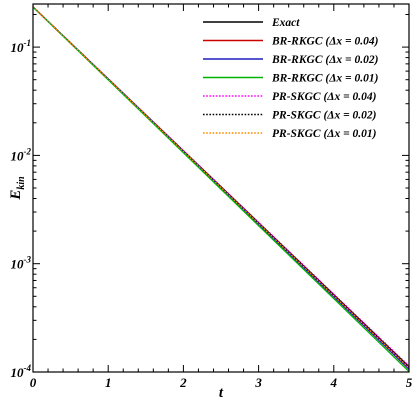 The height and width of the screenshot is (407, 415). What do you see at coordinates (108, 382) in the screenshot?
I see `x-tick-label-1: 1` at bounding box center [108, 382].